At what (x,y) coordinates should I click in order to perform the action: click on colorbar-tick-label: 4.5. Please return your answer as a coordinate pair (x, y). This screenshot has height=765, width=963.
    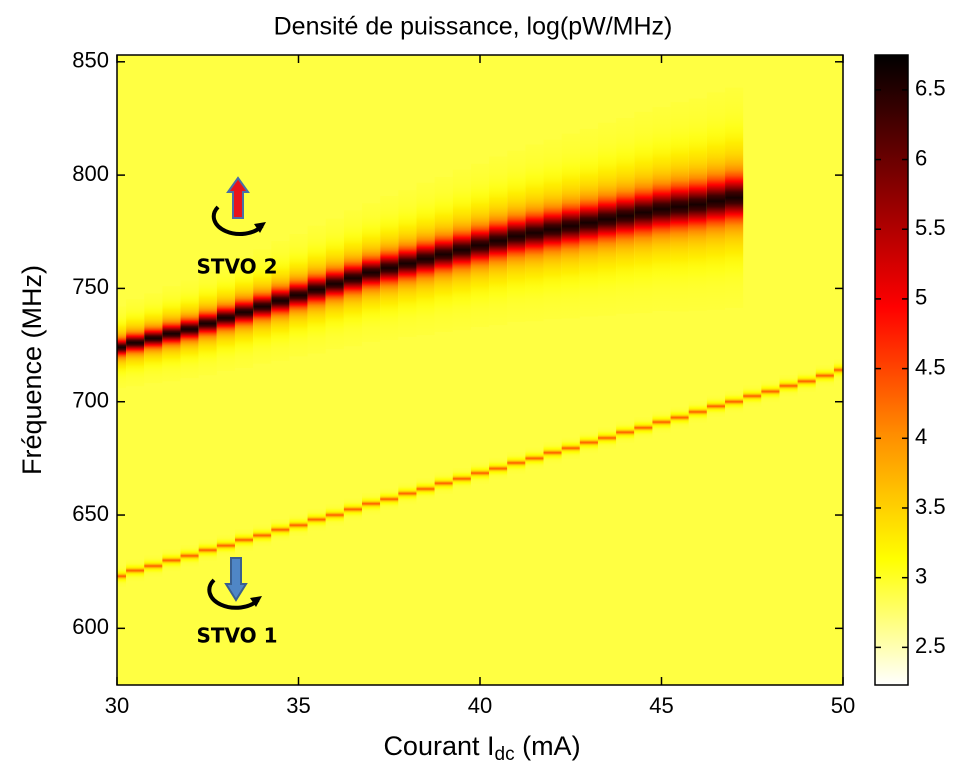
    Looking at the image, I should click on (930, 366).